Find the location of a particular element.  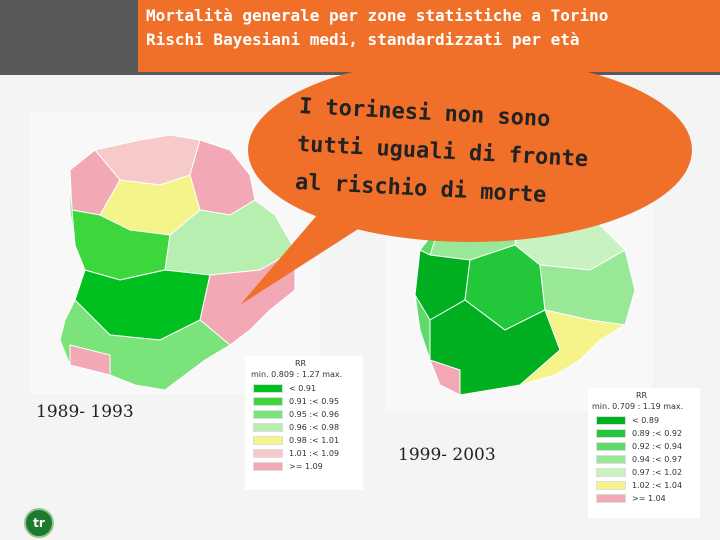

left-legend-row: >= 1.09 is located at coordinates (288, 466).